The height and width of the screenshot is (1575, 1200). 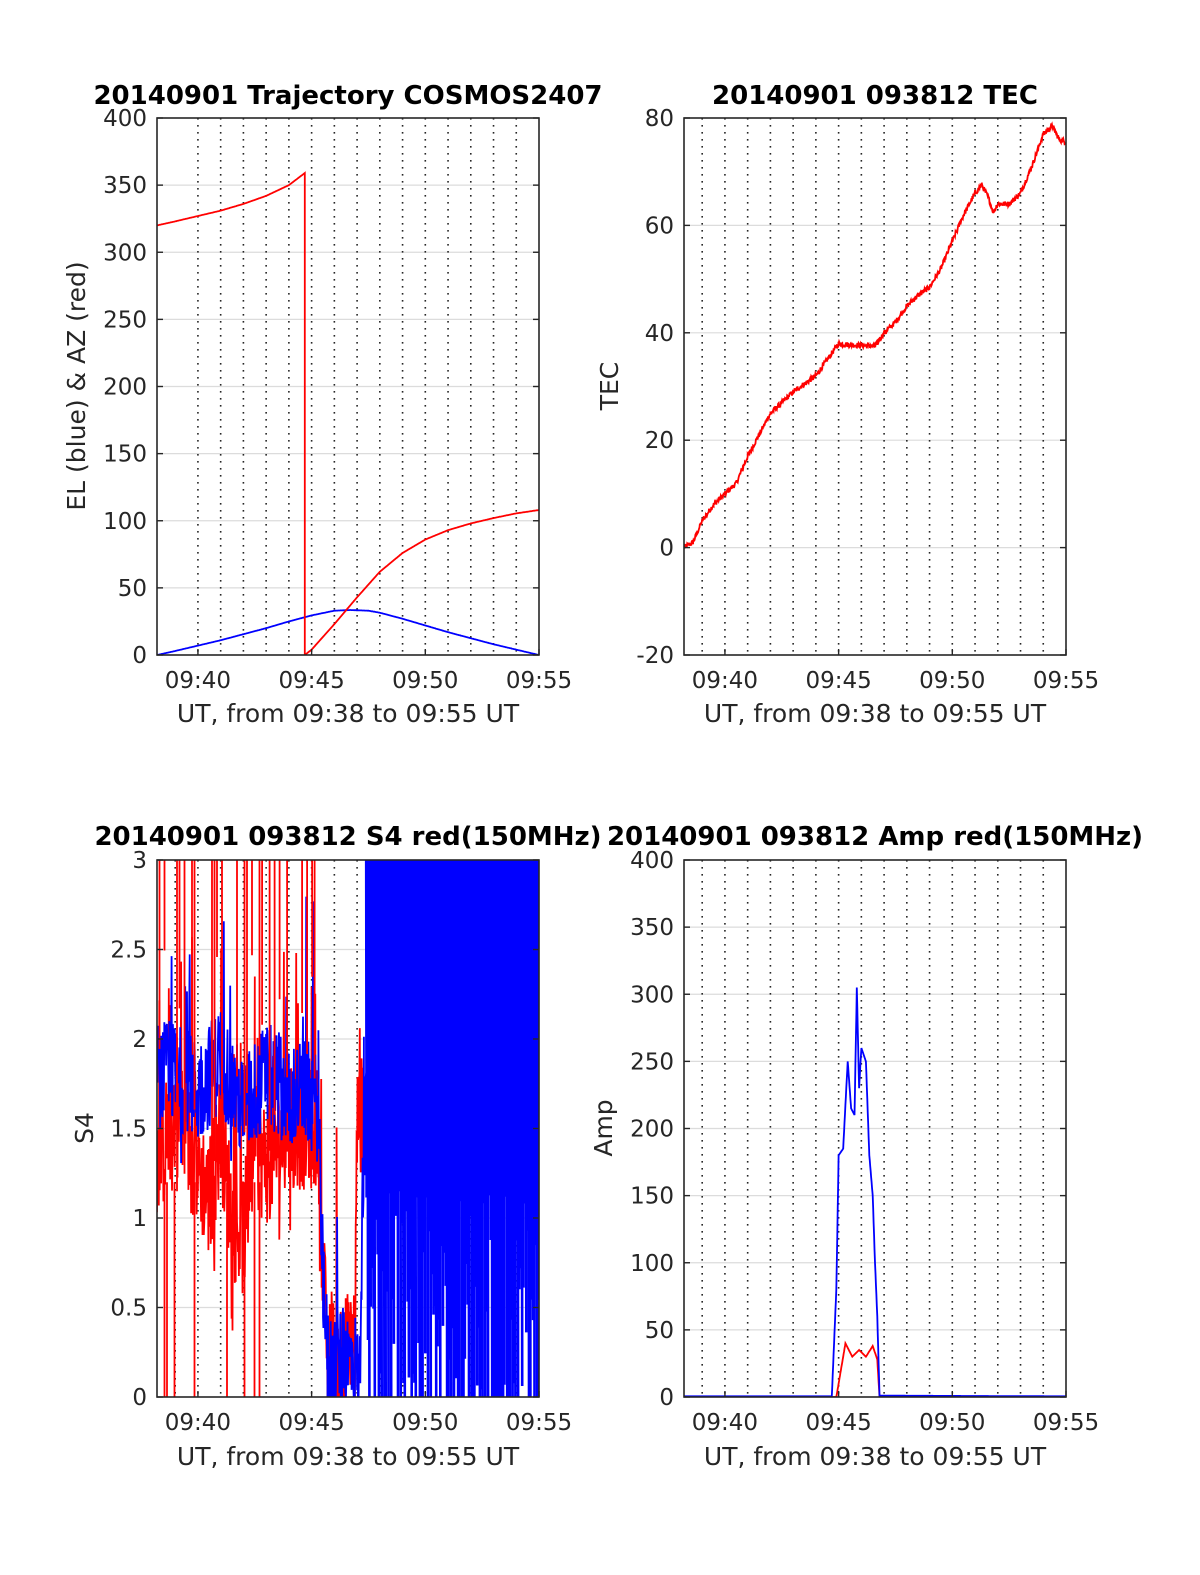 I want to click on panel-trajectory-xtick-label: 09:55, so click(x=539, y=681).